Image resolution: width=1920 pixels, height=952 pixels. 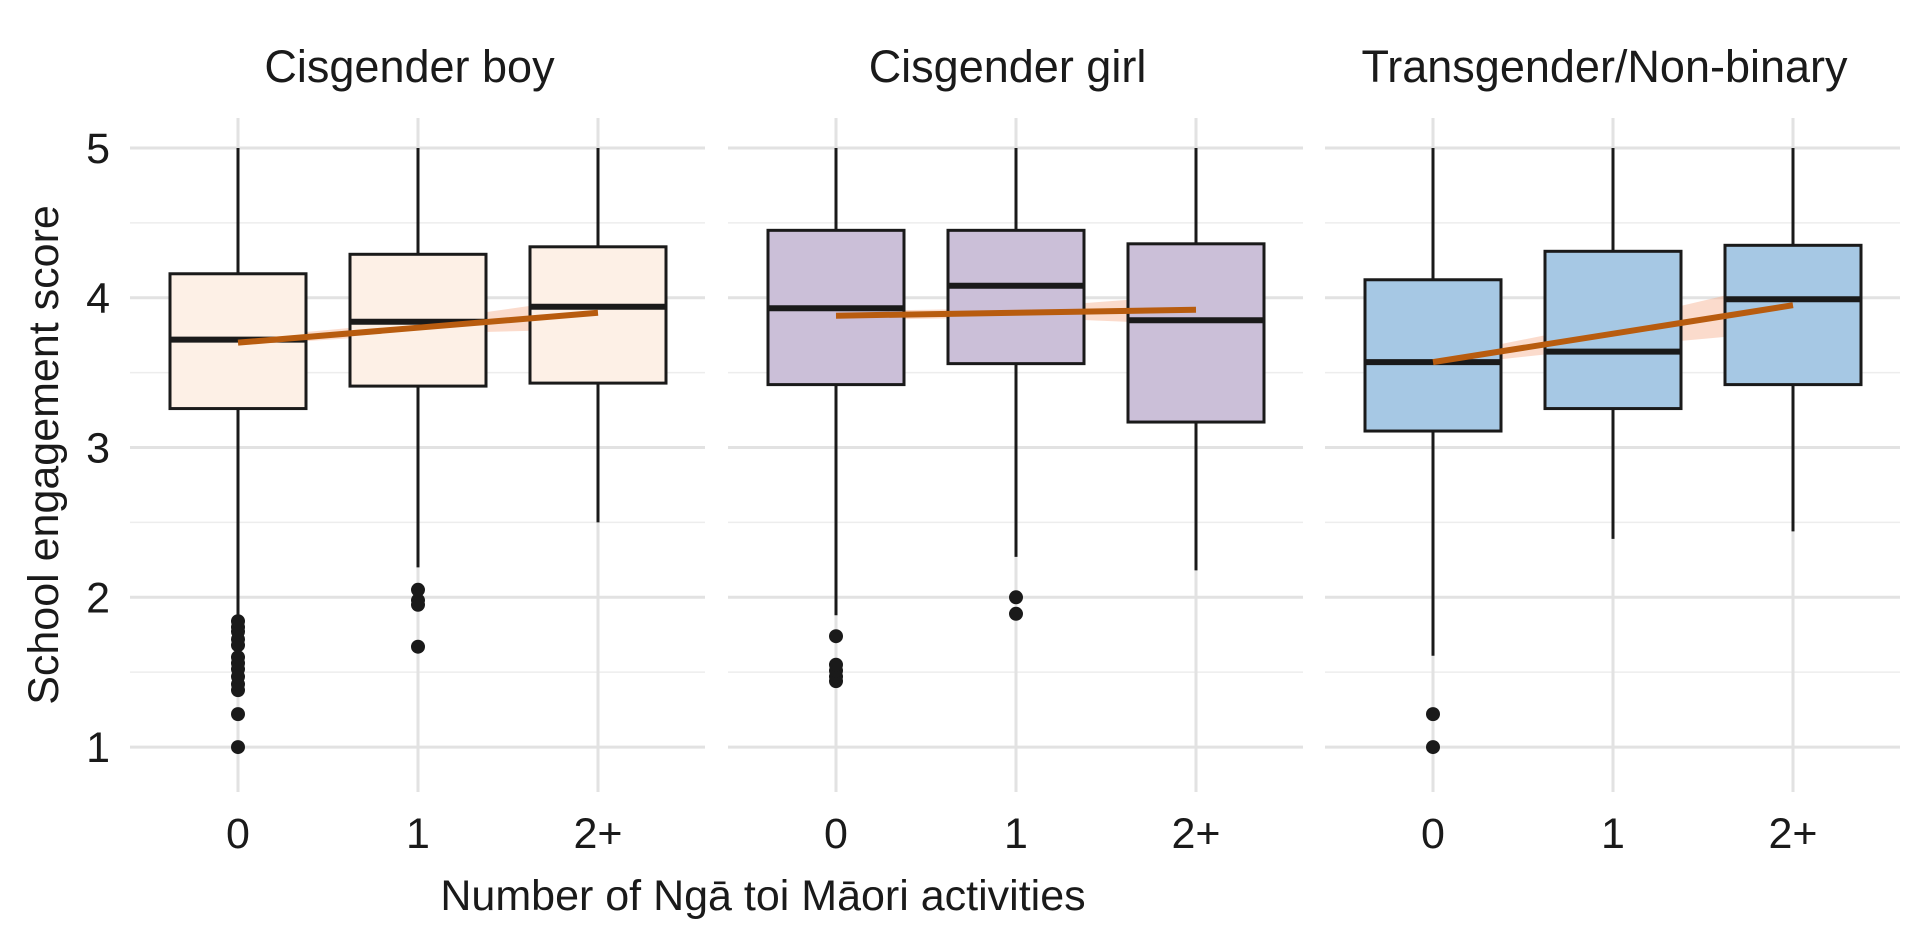 What do you see at coordinates (98, 598) in the screenshot?
I see `y-tick-label: 2` at bounding box center [98, 598].